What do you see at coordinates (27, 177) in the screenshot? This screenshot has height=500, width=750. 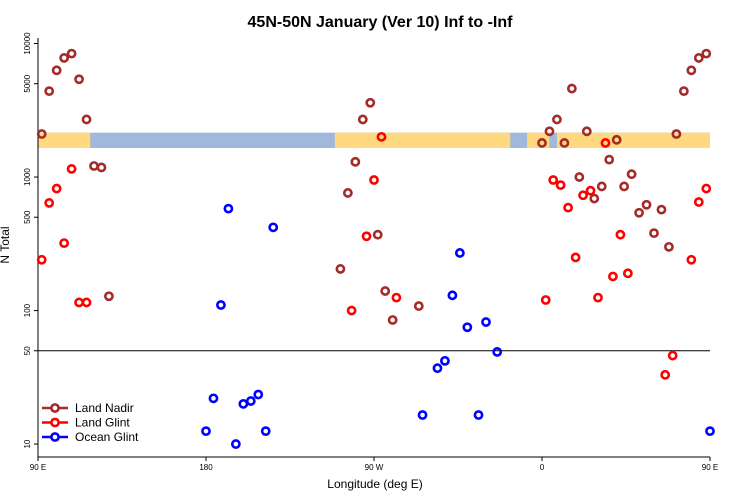 I see `y-tick-label: 1000` at bounding box center [27, 177].